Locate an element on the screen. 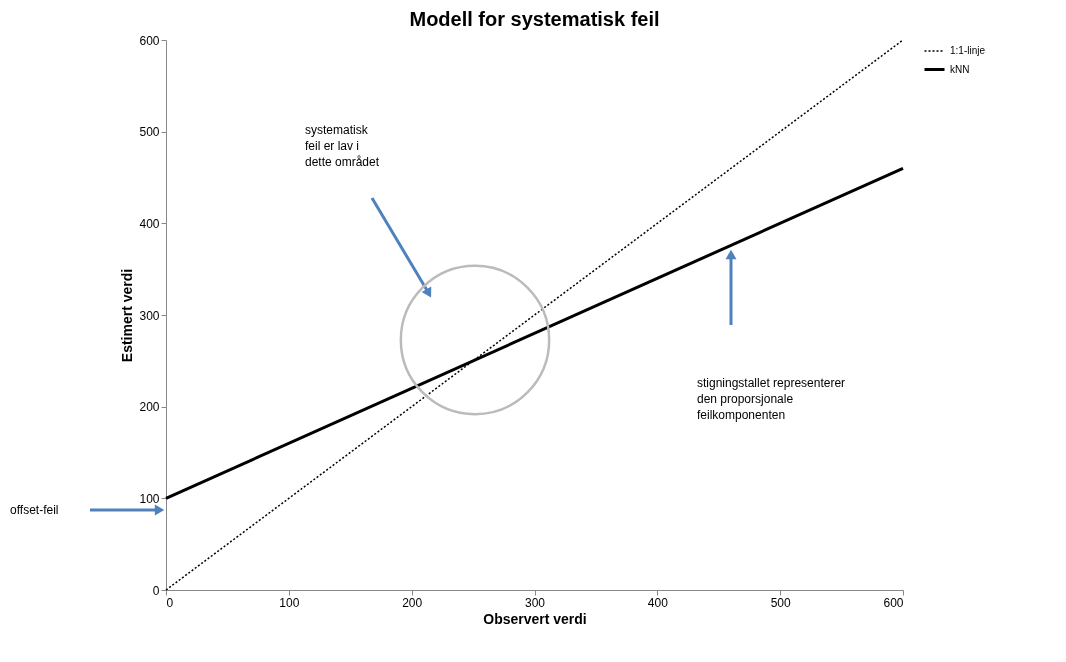  chart-title: Modell for systematisk feil is located at coordinates (534, 19).